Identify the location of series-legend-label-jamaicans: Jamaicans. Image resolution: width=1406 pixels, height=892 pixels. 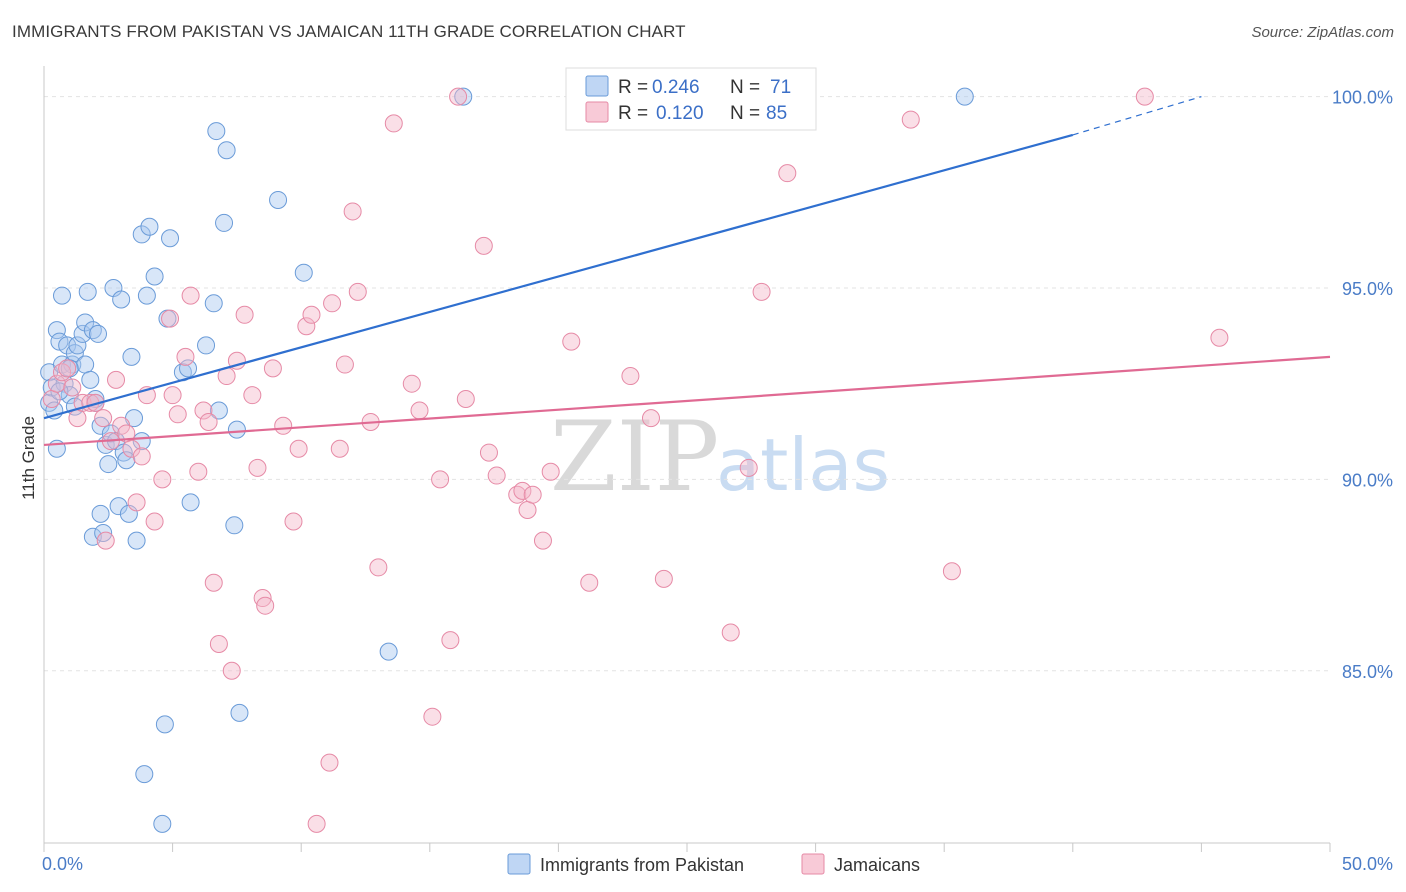
(877, 865).